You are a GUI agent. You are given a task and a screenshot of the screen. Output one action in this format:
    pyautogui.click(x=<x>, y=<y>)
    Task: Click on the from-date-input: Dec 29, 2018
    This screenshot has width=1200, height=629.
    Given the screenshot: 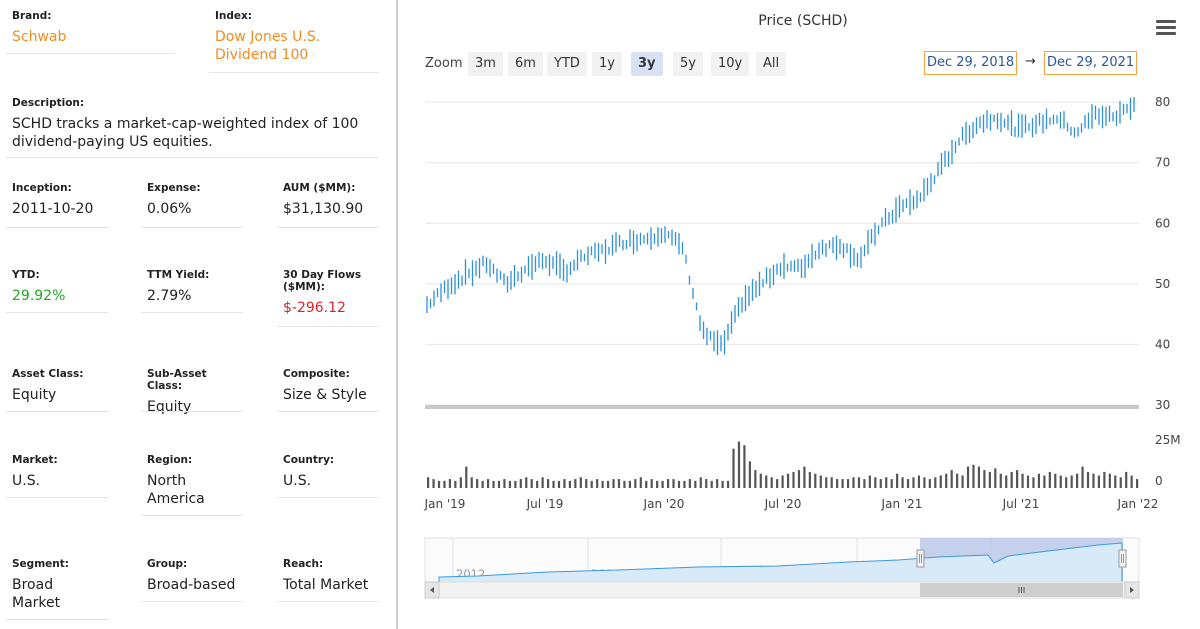 What is the action you would take?
    pyautogui.click(x=971, y=63)
    